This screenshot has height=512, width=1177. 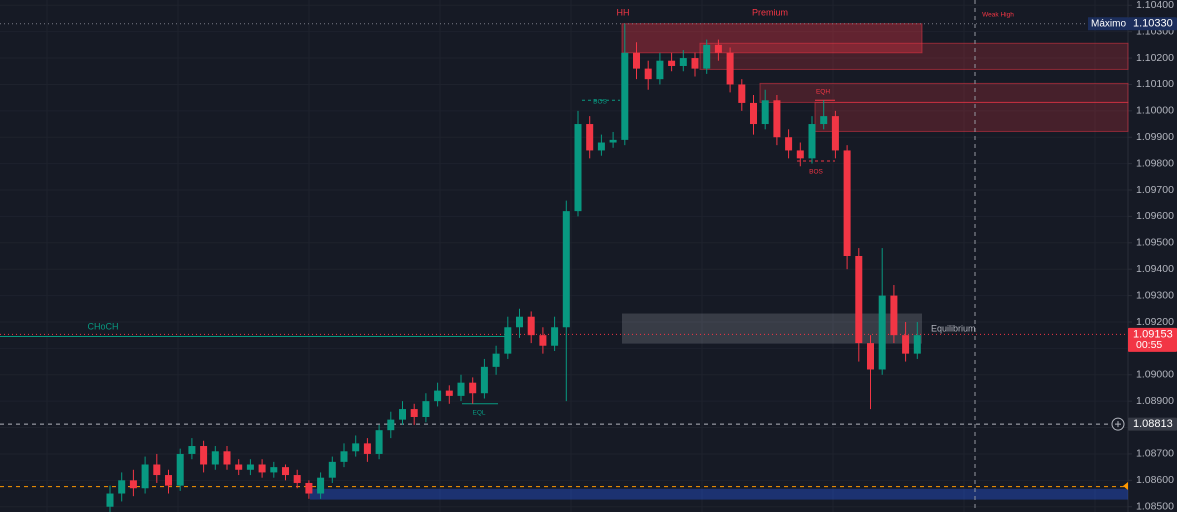 I want to click on annotation: HH, so click(x=623, y=12).